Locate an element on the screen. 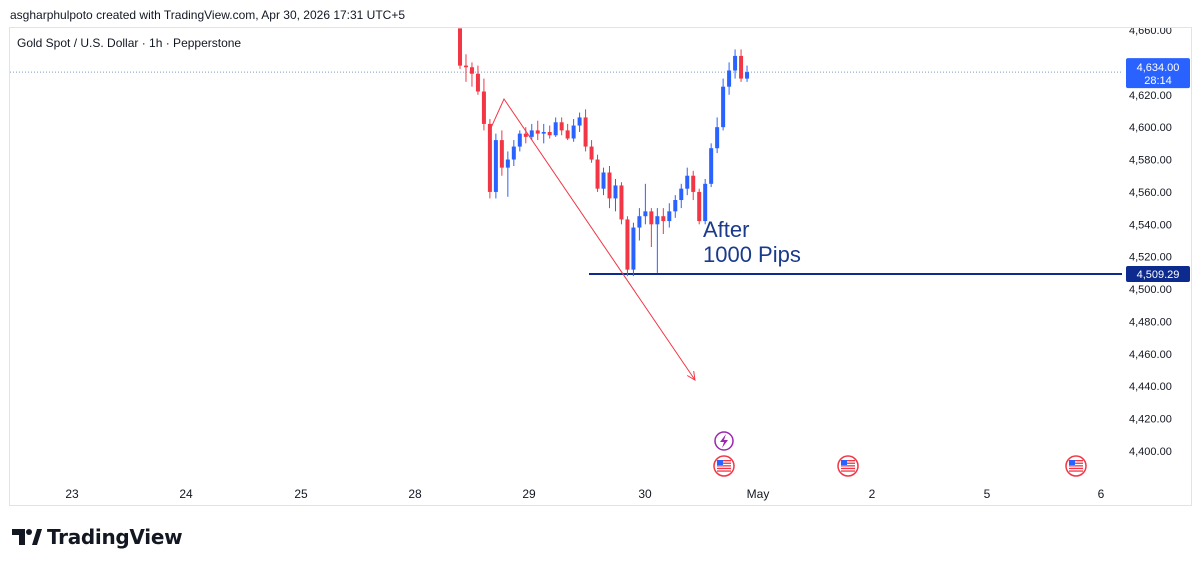 This screenshot has width=1200, height=567. y-tick-label: 4,500.00 is located at coordinates (1150, 290).